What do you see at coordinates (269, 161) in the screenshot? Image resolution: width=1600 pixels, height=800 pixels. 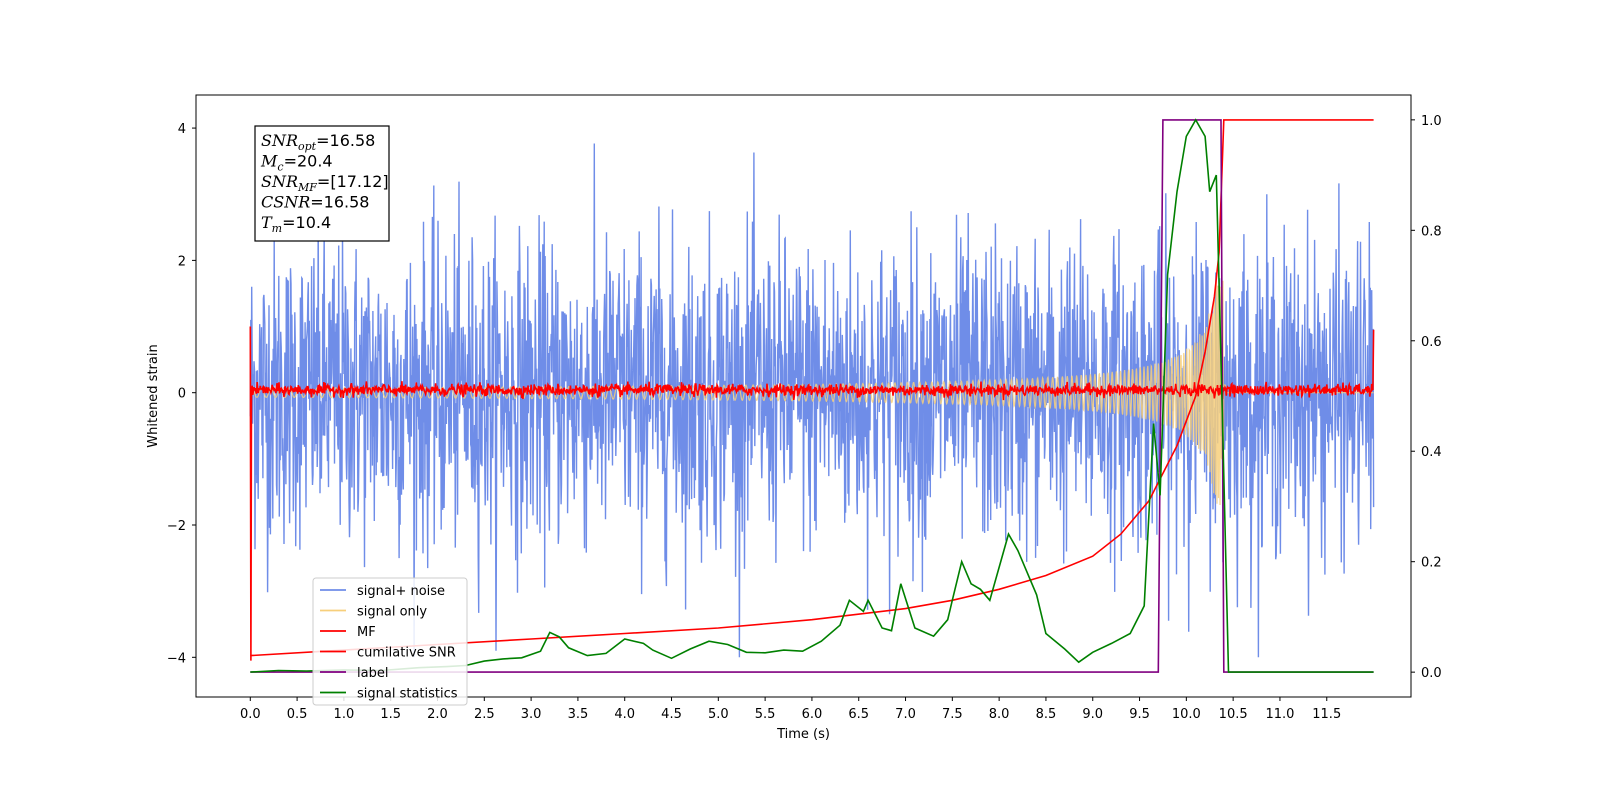 I see `annotation-symbol: M` at bounding box center [269, 161].